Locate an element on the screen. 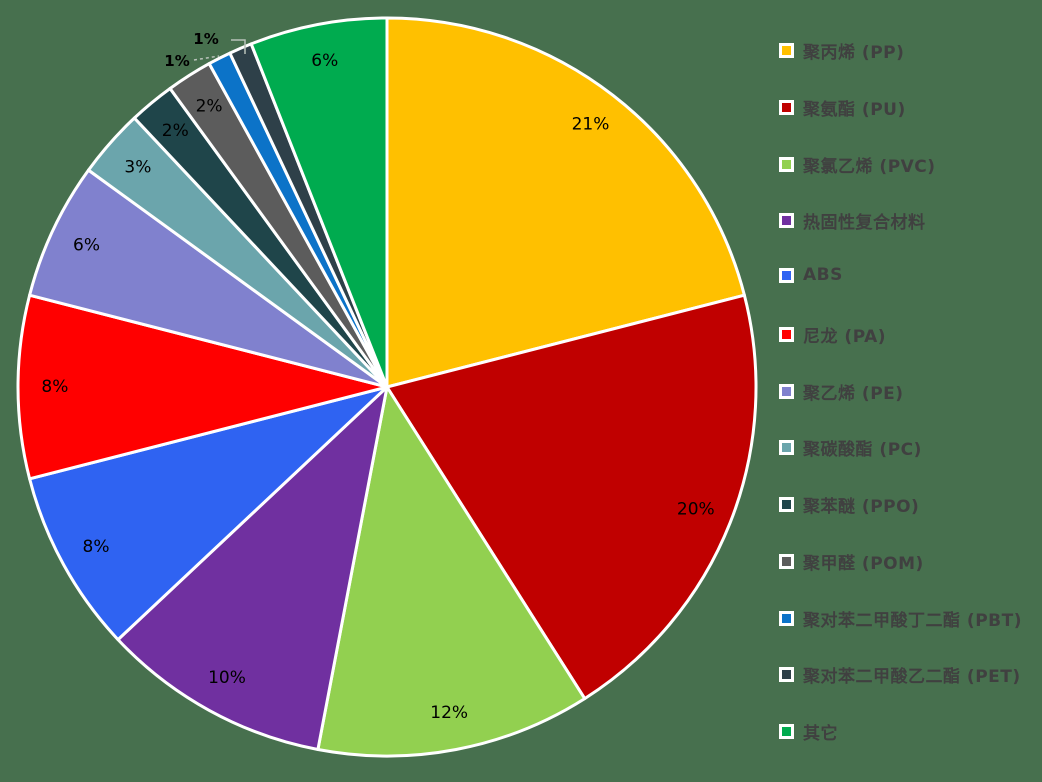 This screenshot has width=1042, height=782. legend-item: ABS is located at coordinates (811, 275).